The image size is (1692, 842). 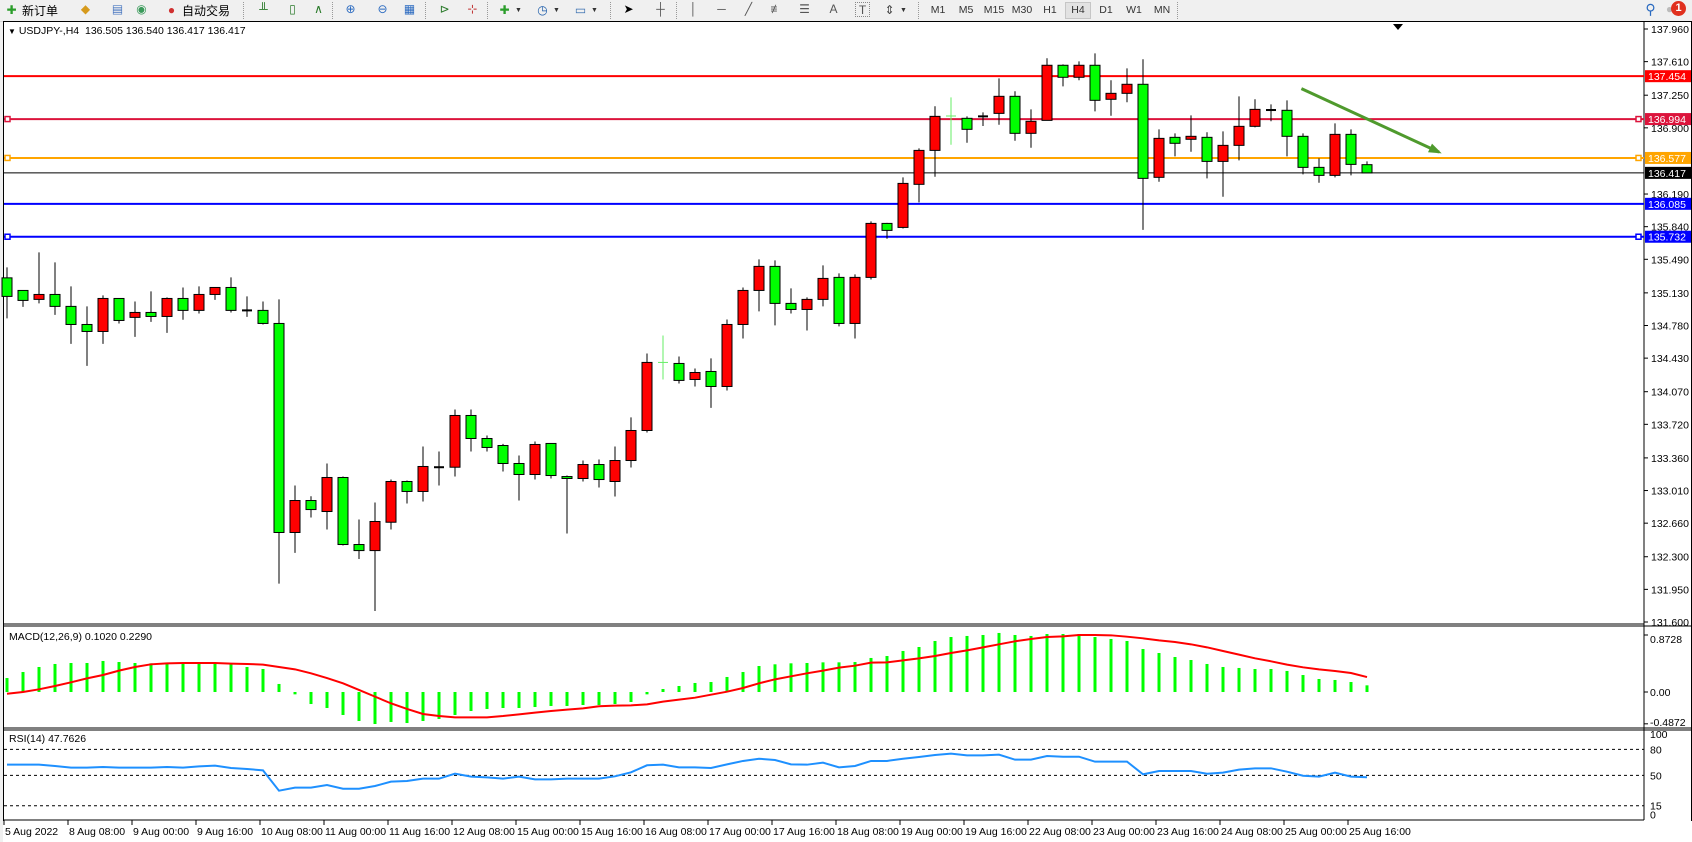 I want to click on auto-trading-button: ● 自动交易, so click(x=197, y=10).